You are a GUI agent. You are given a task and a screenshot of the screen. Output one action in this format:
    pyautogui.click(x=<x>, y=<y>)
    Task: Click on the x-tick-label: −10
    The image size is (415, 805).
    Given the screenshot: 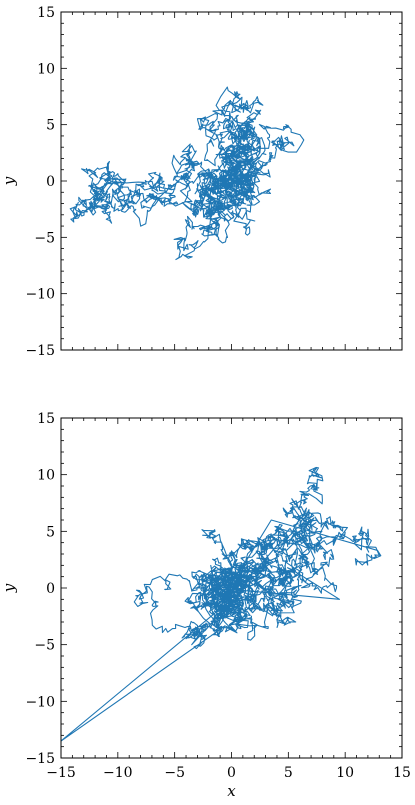 What is the action you would take?
    pyautogui.click(x=118, y=773)
    